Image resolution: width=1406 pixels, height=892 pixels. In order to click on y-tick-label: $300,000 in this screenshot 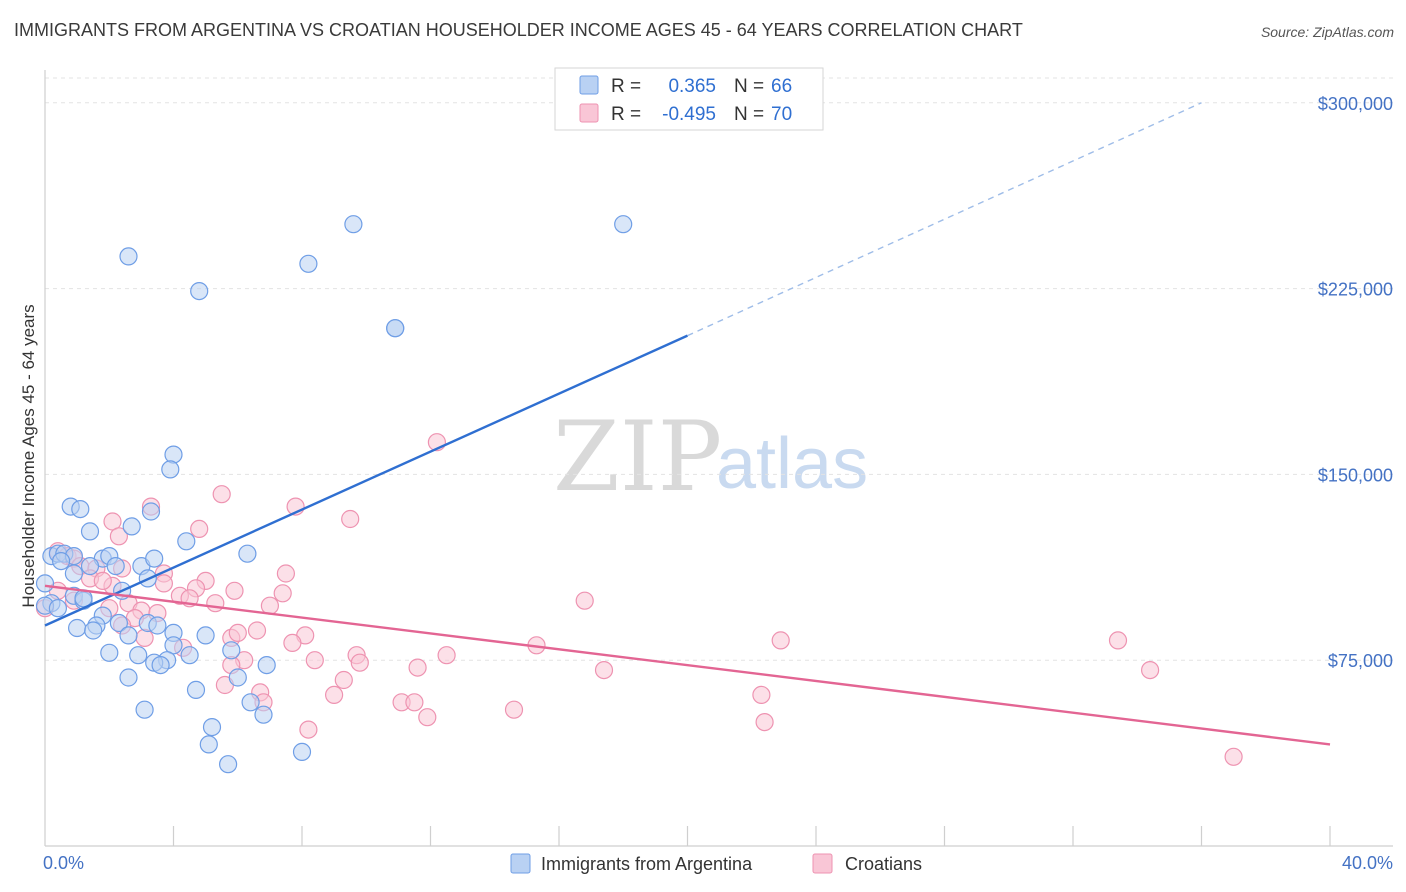, I will do `click(1355, 104)`.